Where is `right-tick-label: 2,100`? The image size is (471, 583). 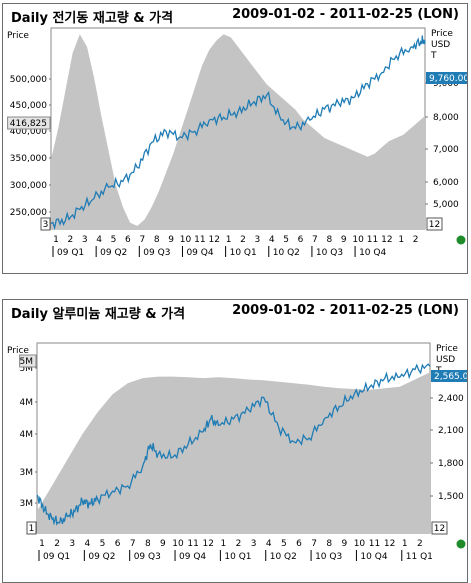 right-tick-label: 2,100 is located at coordinates (451, 431).